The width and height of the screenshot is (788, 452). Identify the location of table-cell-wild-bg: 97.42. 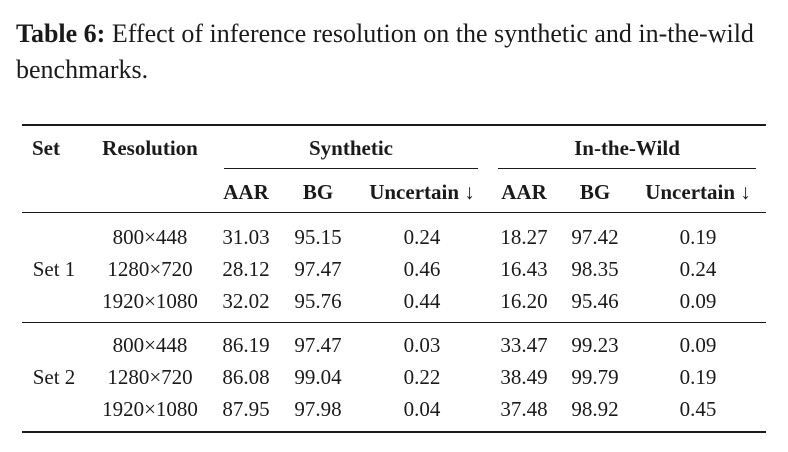
(595, 237).